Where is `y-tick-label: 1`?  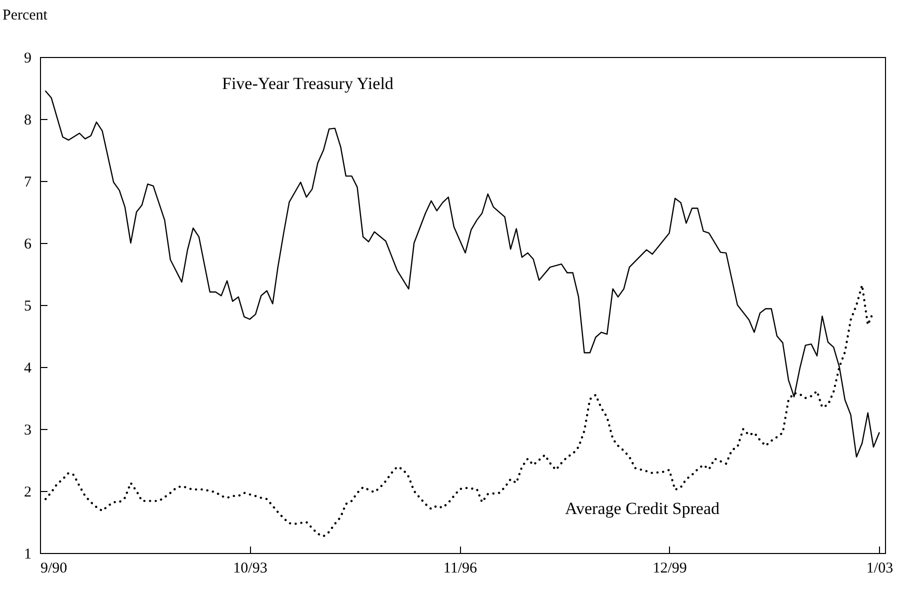 y-tick-label: 1 is located at coordinates (28, 554).